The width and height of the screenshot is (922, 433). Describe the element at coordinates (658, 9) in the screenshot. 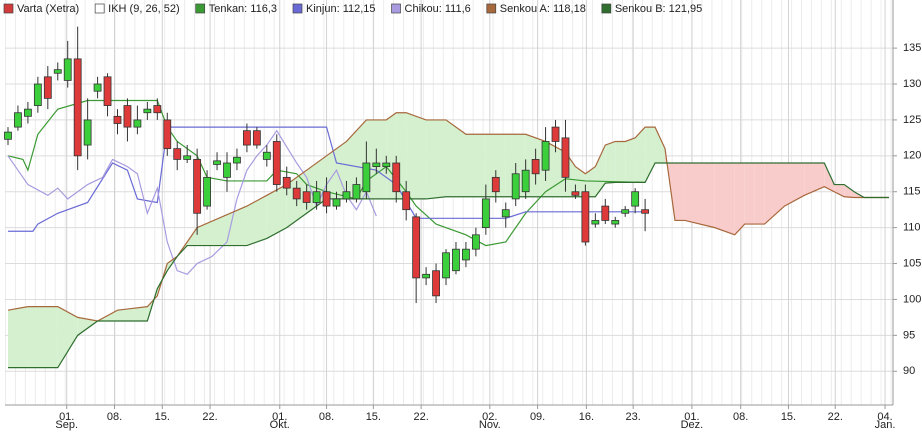

I see `legend-label: Senkou B: 121,95` at that location.